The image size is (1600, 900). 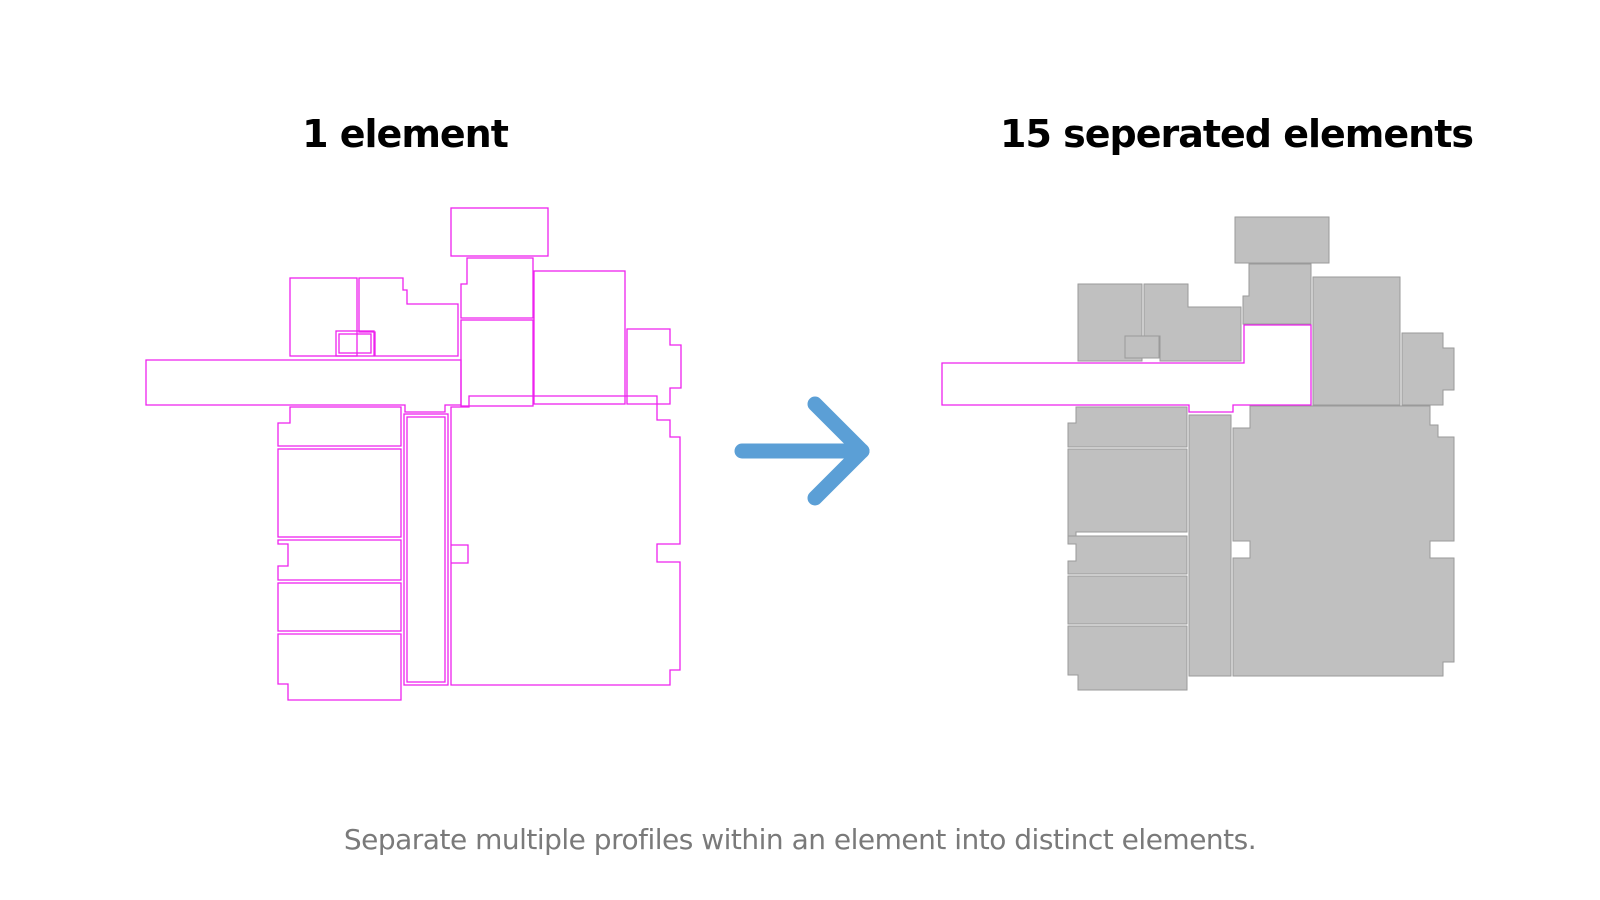 What do you see at coordinates (303, 386) in the screenshot?
I see `profile-corridor` at bounding box center [303, 386].